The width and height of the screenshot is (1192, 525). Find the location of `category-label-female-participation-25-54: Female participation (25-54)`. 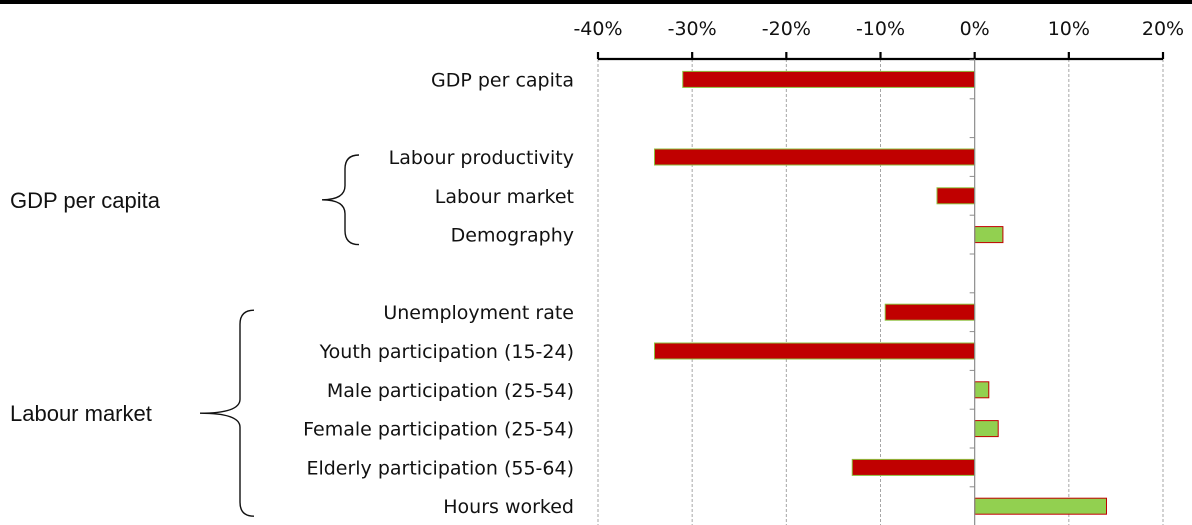

category-label-female-participation-25-54: Female participation (25-54) is located at coordinates (438, 430).